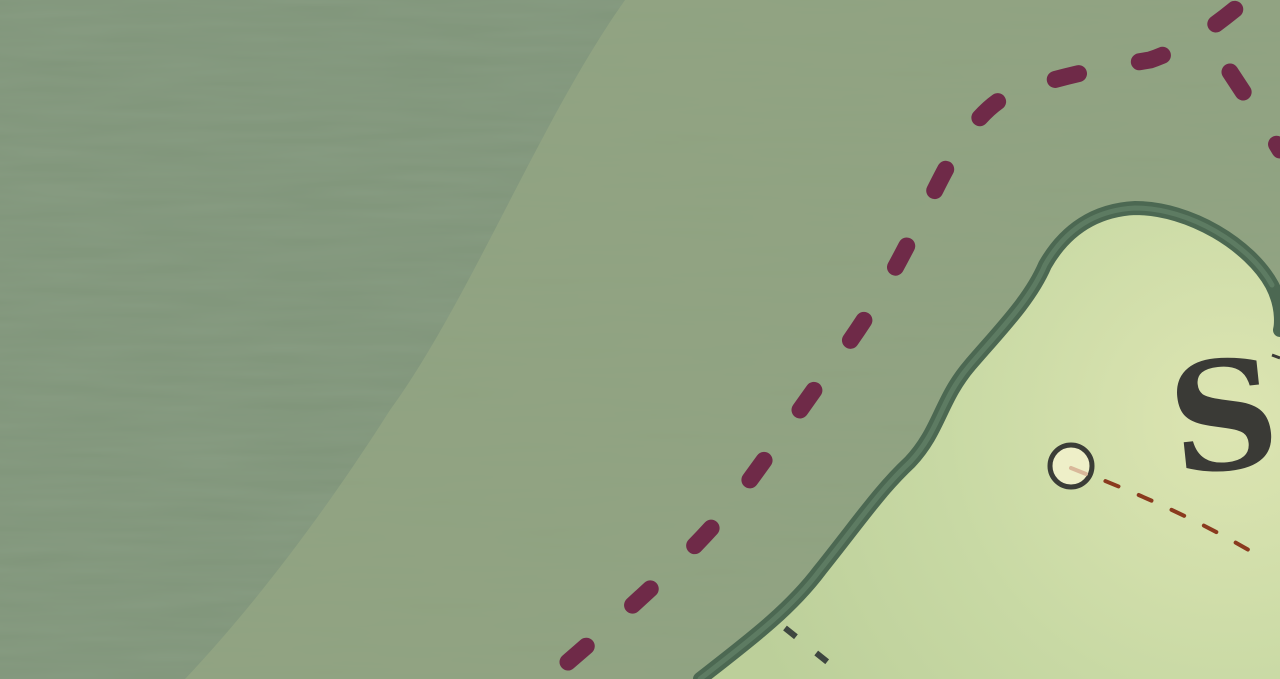 This screenshot has width=1280, height=679. Describe the element at coordinates (1220, 417) in the screenshot. I see `map-label: S` at that location.